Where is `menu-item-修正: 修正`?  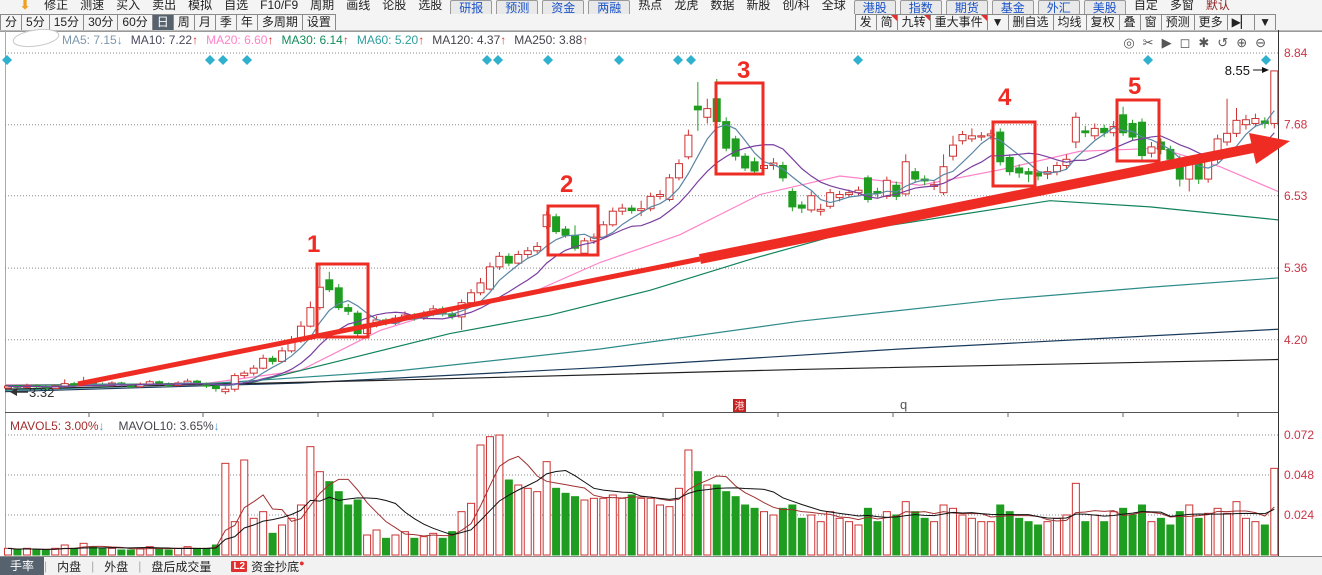
menu-item-修正: 修正 is located at coordinates (56, 6).